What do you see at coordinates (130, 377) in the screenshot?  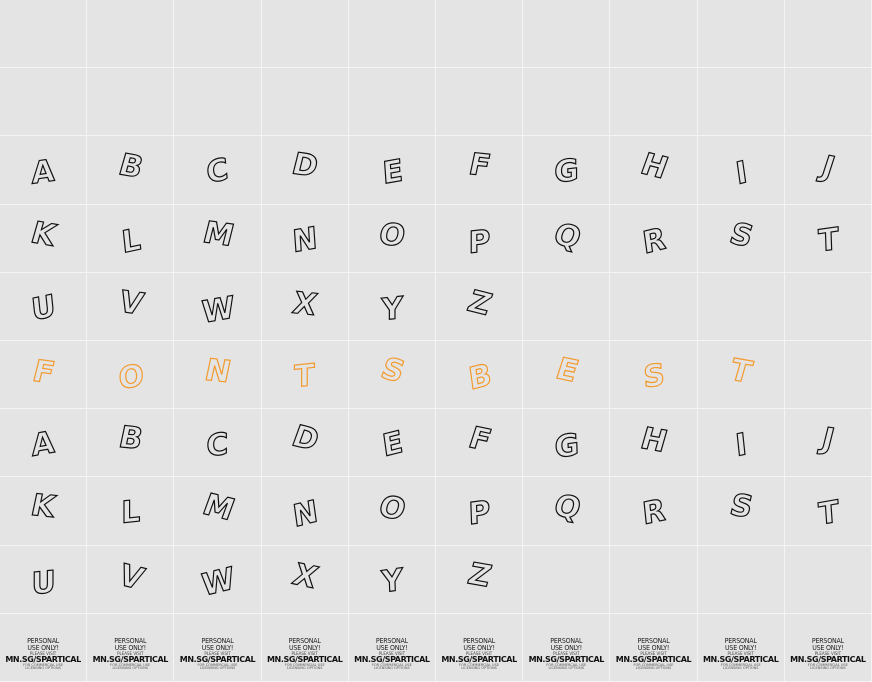 I see `sample-text-glyph: O` at bounding box center [130, 377].